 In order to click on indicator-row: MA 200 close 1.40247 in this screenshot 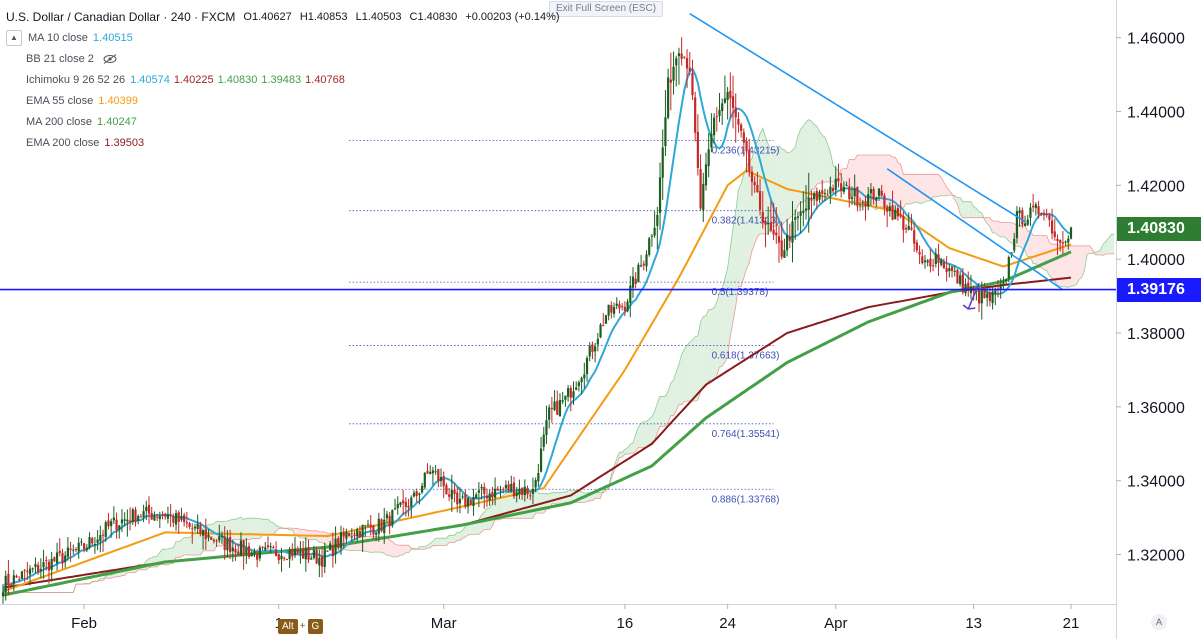, I will do `click(285, 121)`.